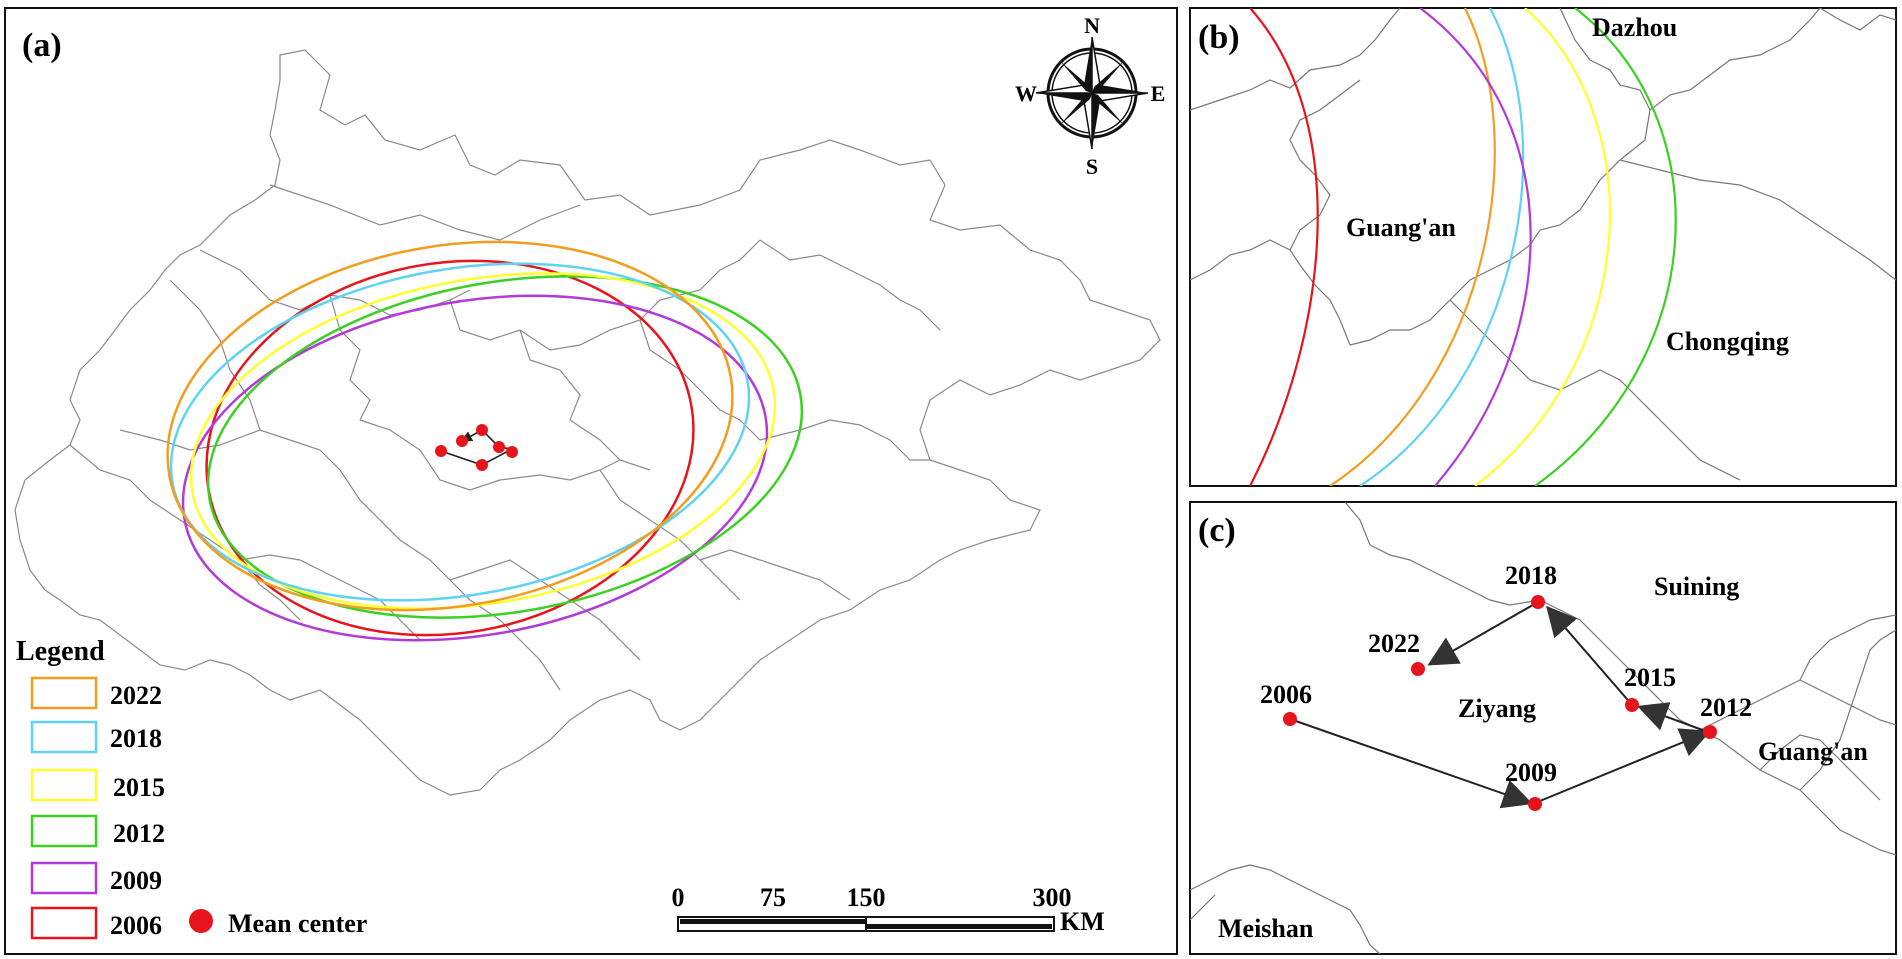 Image resolution: width=1902 pixels, height=959 pixels. I want to click on ellipse-2012, so click(505, 447).